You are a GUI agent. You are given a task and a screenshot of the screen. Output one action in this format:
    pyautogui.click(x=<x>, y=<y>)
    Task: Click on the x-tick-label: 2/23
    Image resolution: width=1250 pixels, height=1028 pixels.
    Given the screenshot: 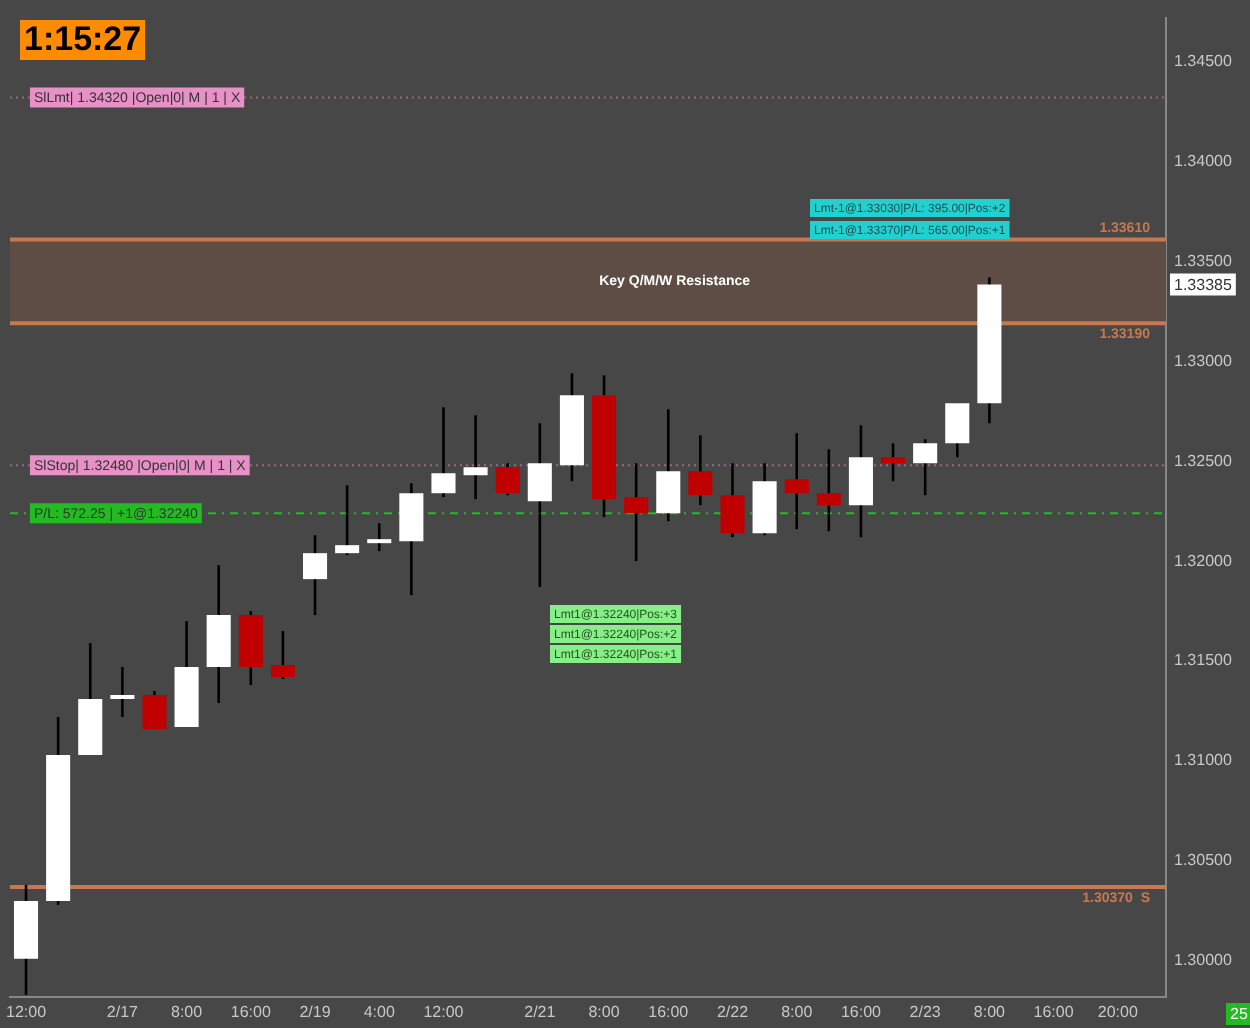 What is the action you would take?
    pyautogui.click(x=925, y=1011)
    